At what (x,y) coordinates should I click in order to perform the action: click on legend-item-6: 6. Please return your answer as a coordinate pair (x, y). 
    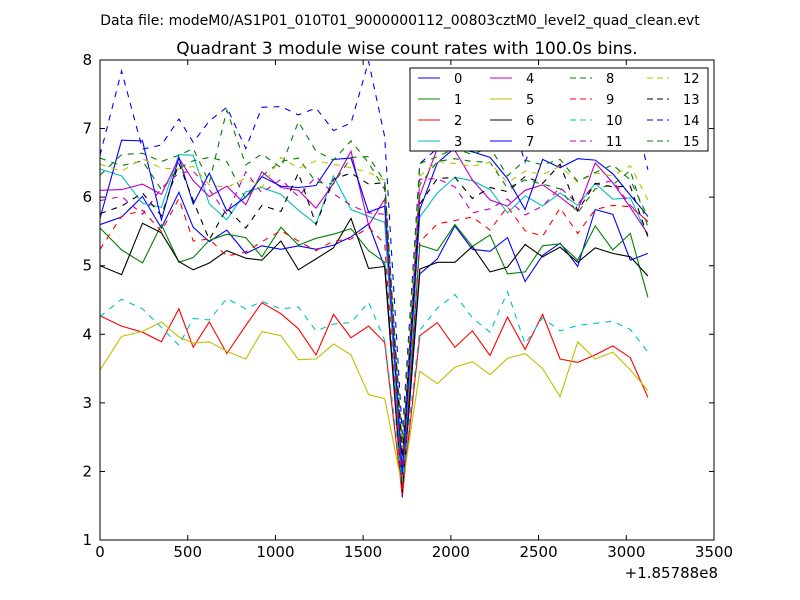
    Looking at the image, I should click on (512, 121).